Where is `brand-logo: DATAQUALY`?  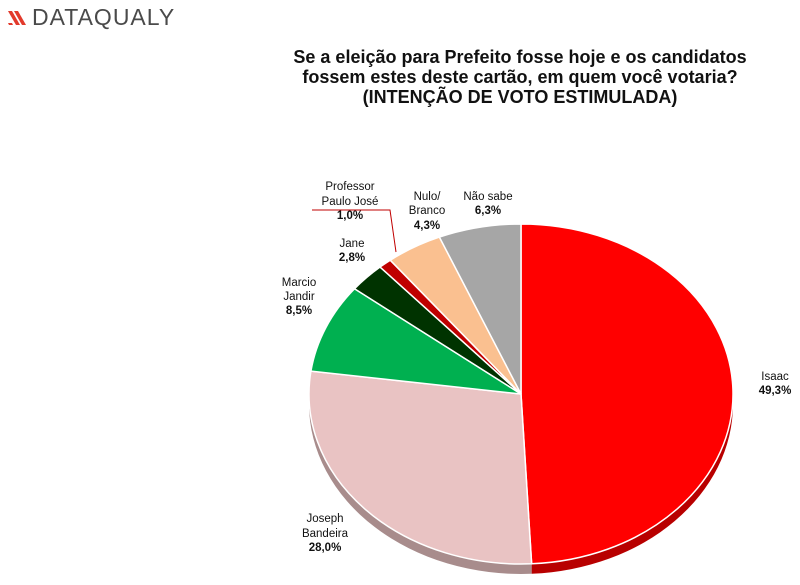
brand-logo: DATAQUALY is located at coordinates (90, 17).